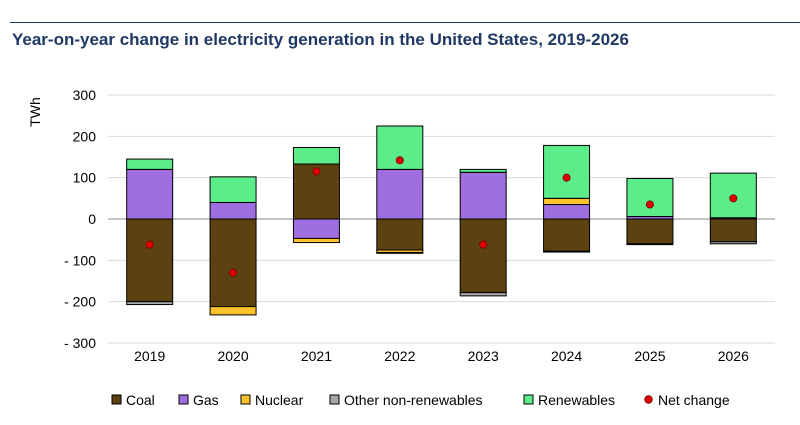 Image resolution: width=800 pixels, height=425 pixels. I want to click on y-tick-label: - 200, so click(80, 302).